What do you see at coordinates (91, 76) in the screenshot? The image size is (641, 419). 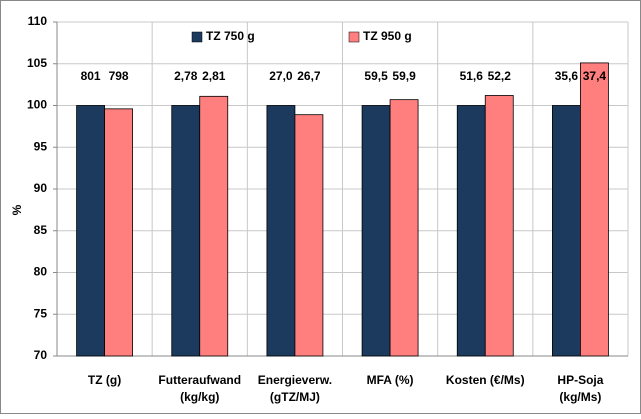 I see `value-label: 801` at bounding box center [91, 76].